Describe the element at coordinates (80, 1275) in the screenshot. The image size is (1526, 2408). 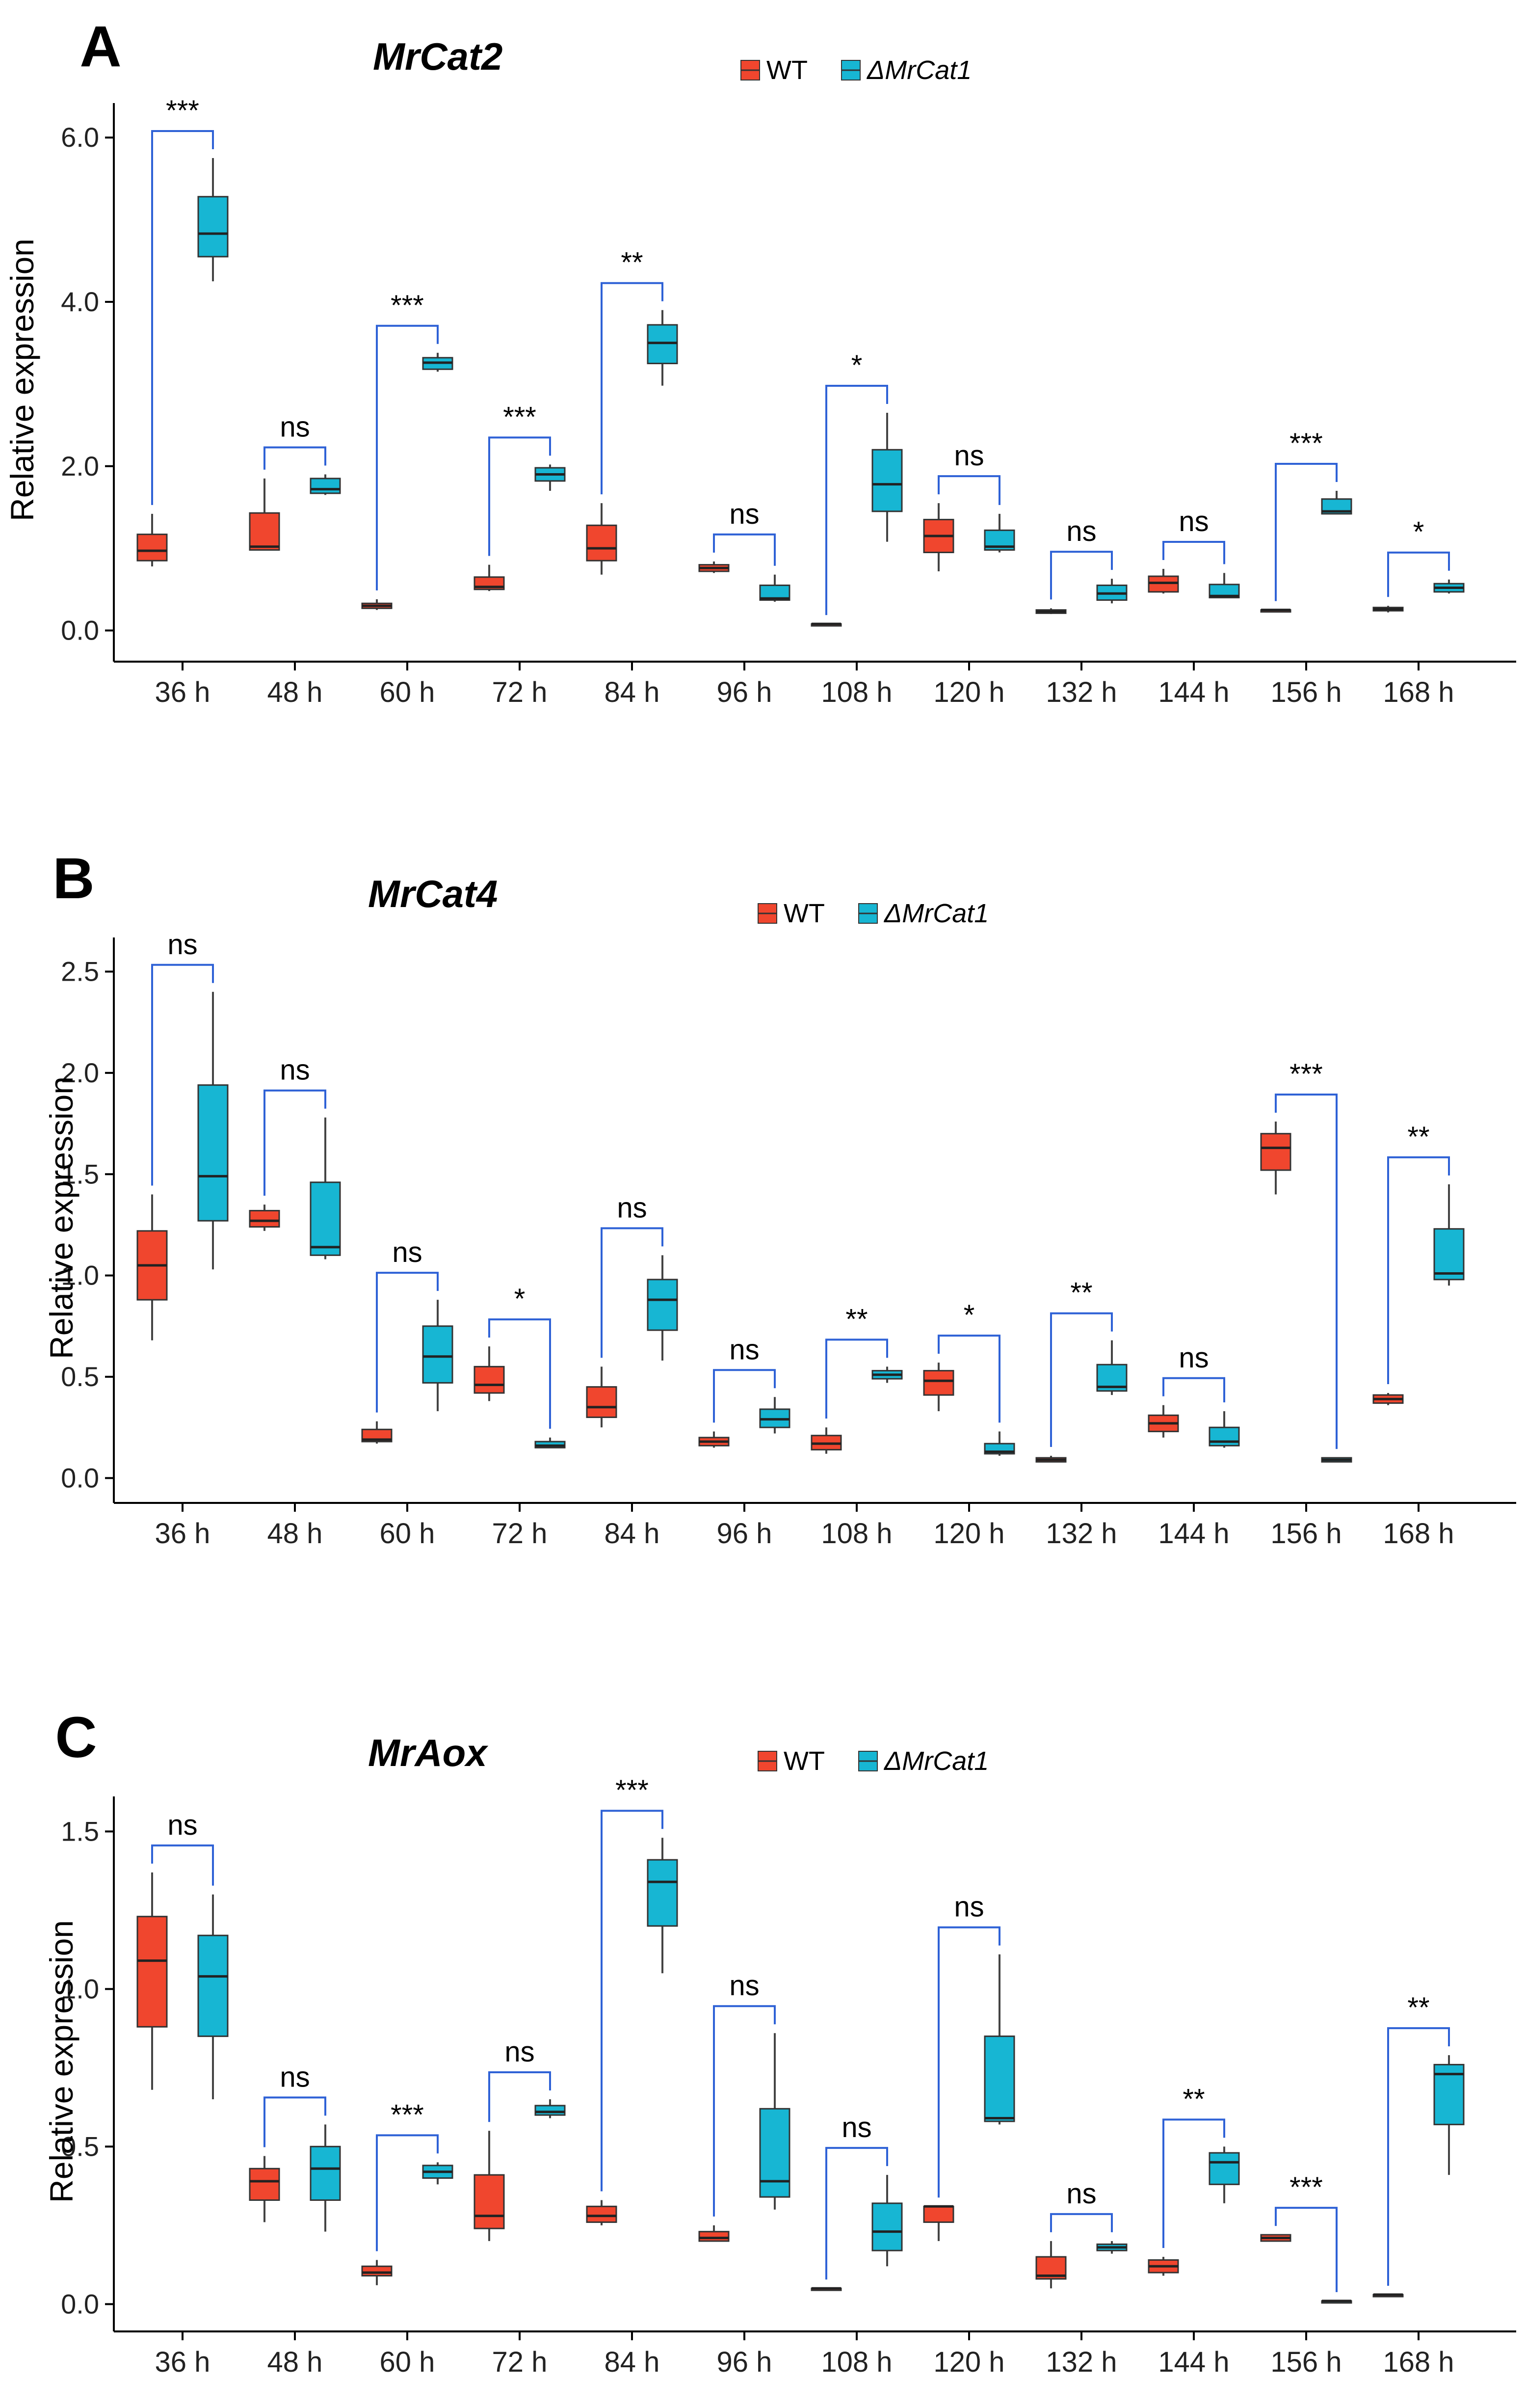
I see `y-tick-label: 1.0` at that location.